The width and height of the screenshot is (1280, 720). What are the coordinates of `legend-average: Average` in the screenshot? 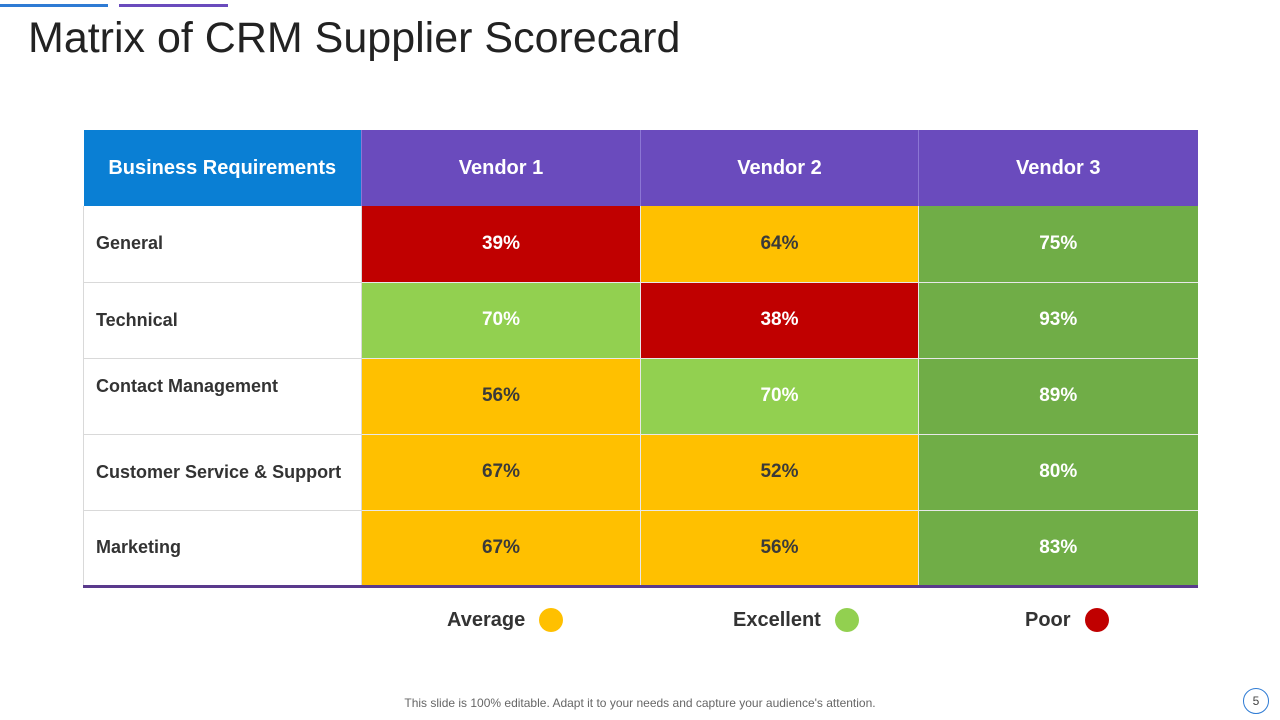 It's located at (505, 620).